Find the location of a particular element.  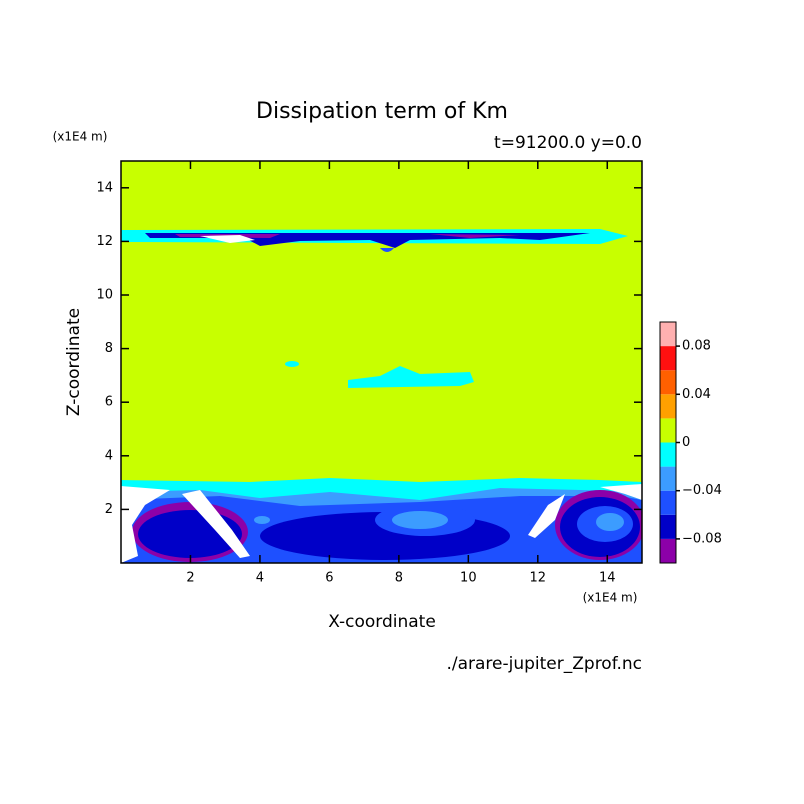

x-unit: (x1E4 m) is located at coordinates (610, 598).